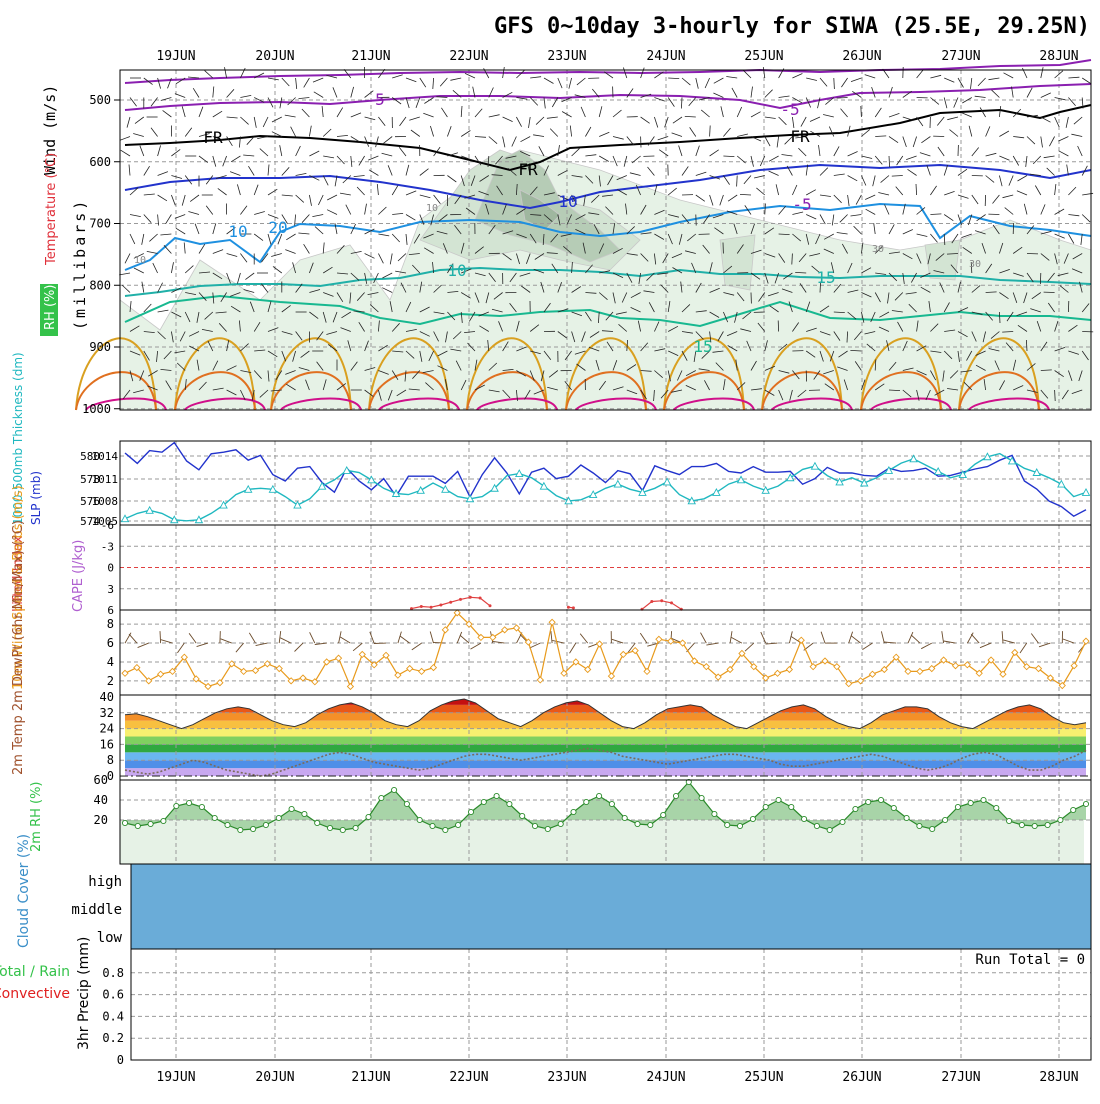 This screenshot has width=1100, height=1104. I want to click on date-label-top: 21JUN, so click(370, 56).